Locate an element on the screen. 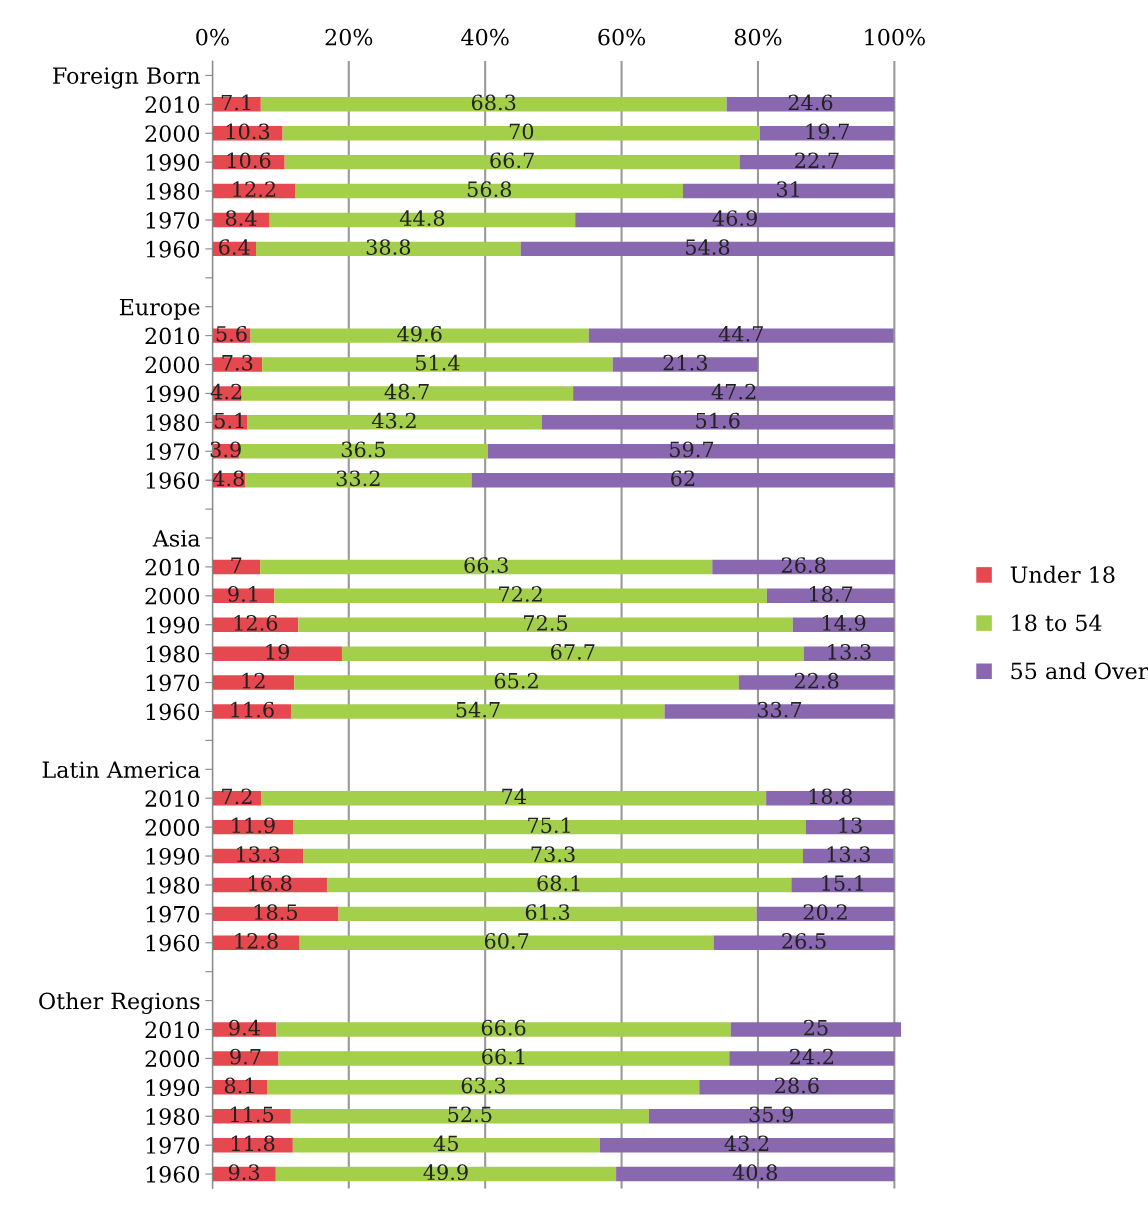  data-label: 11.5 is located at coordinates (252, 1114).